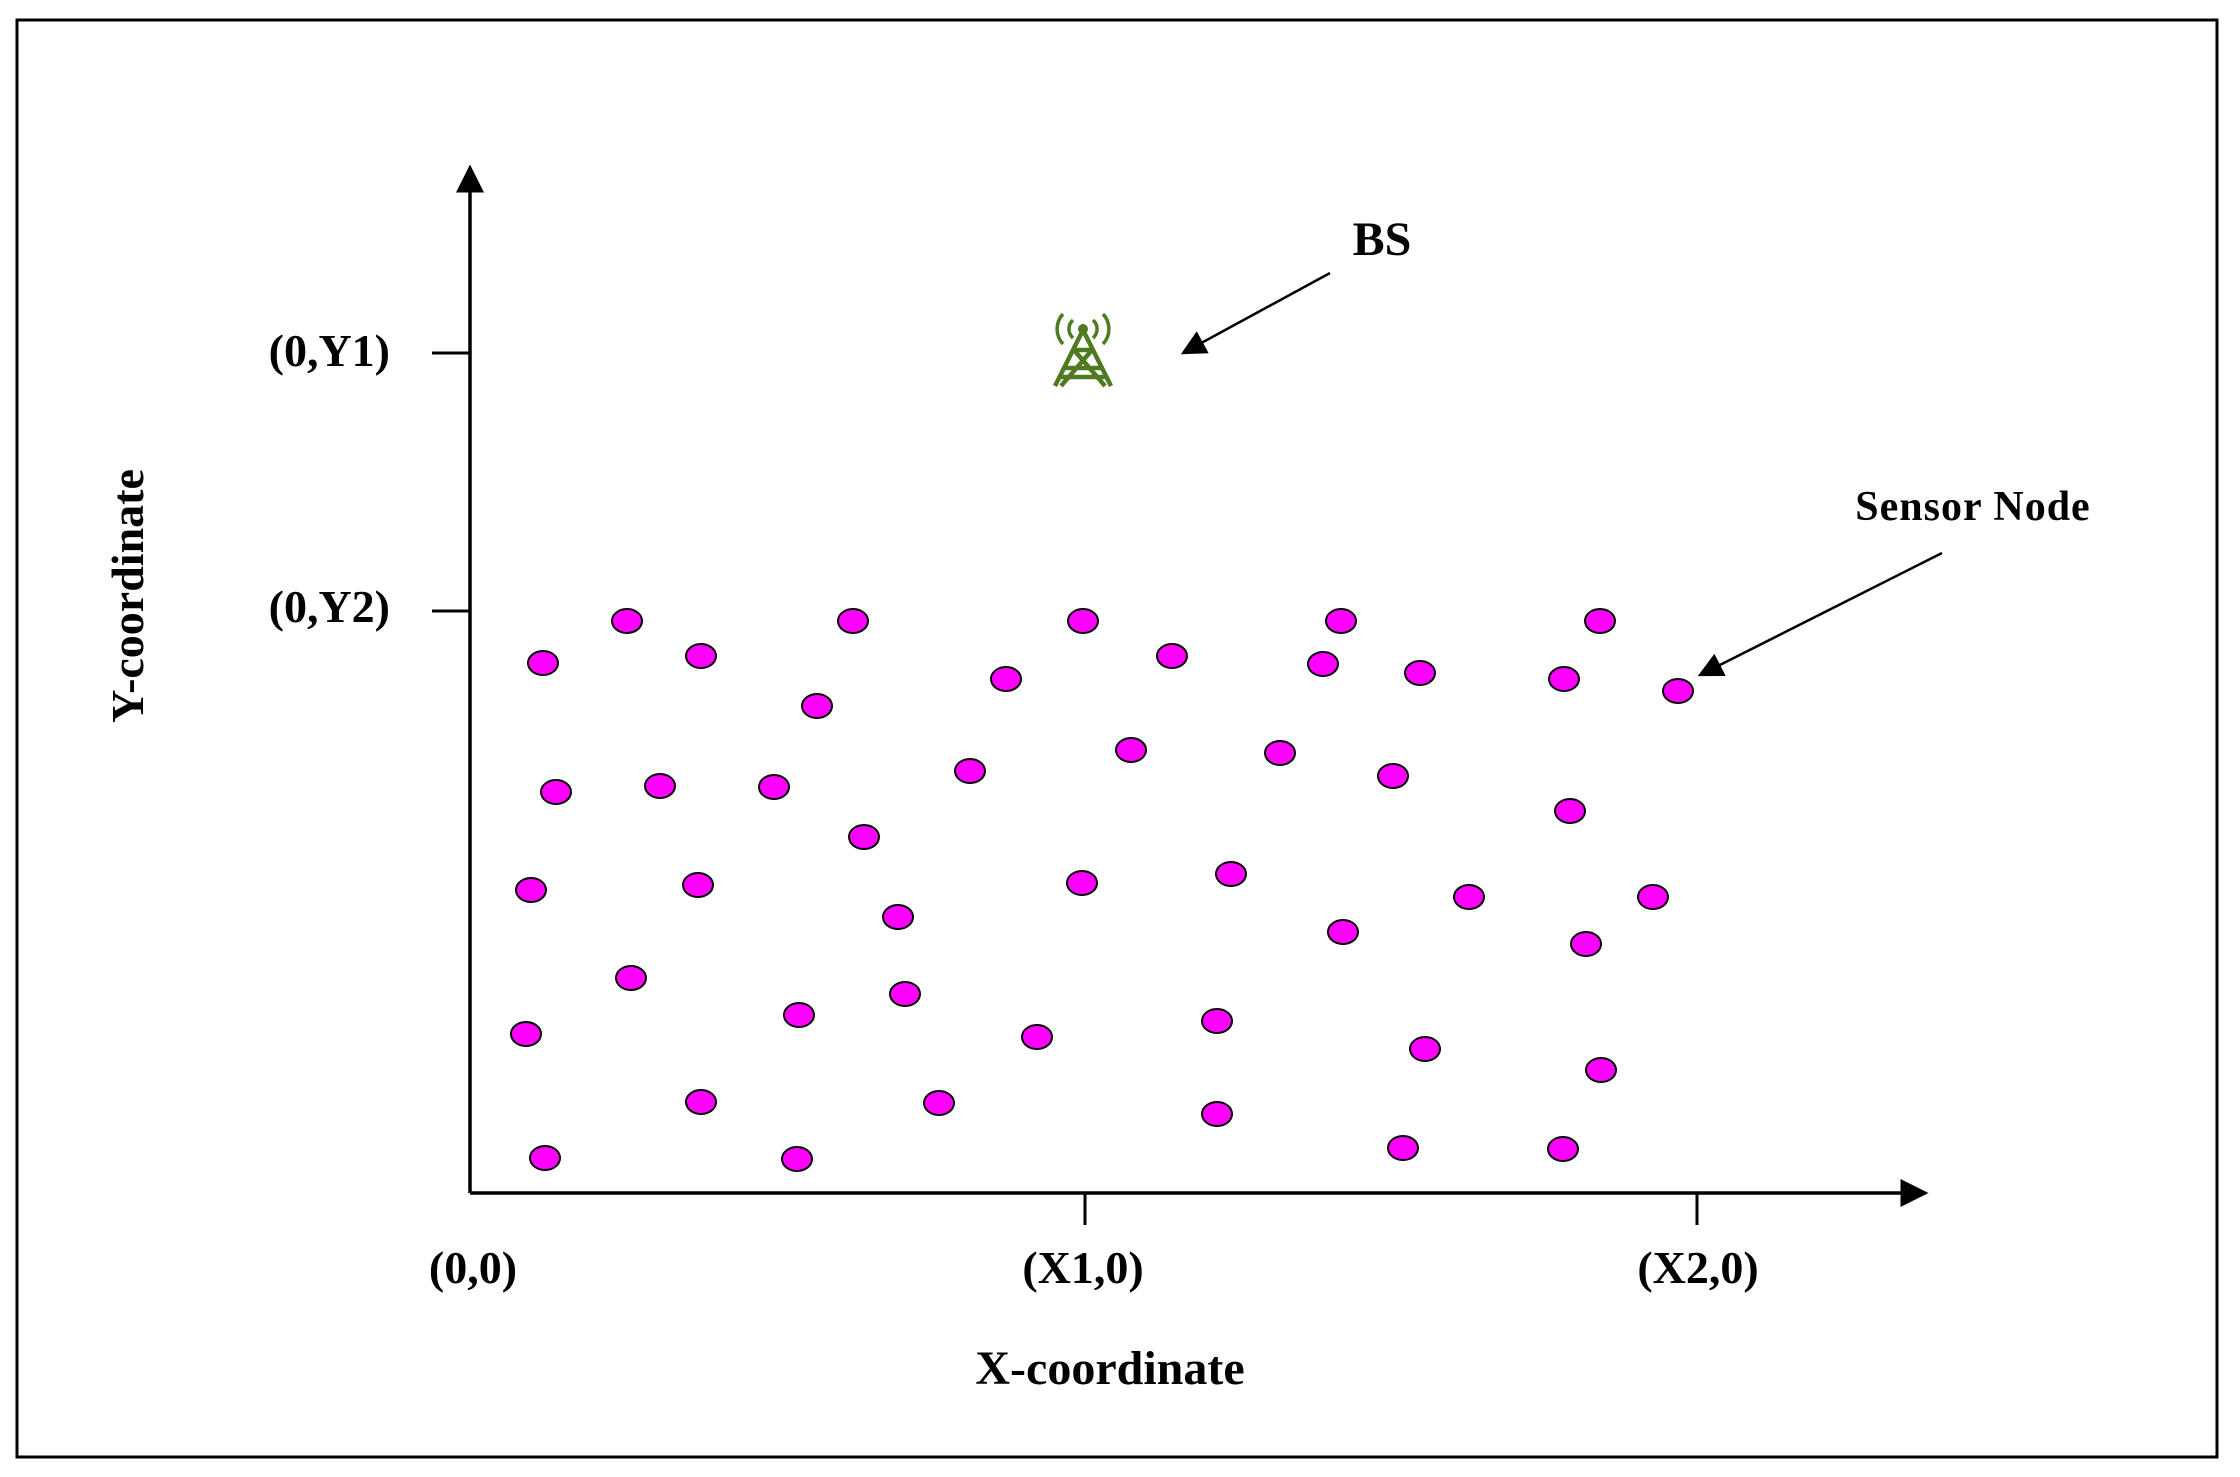  I want to click on x-tick-label-x1: (X1,0), so click(1082, 1267).